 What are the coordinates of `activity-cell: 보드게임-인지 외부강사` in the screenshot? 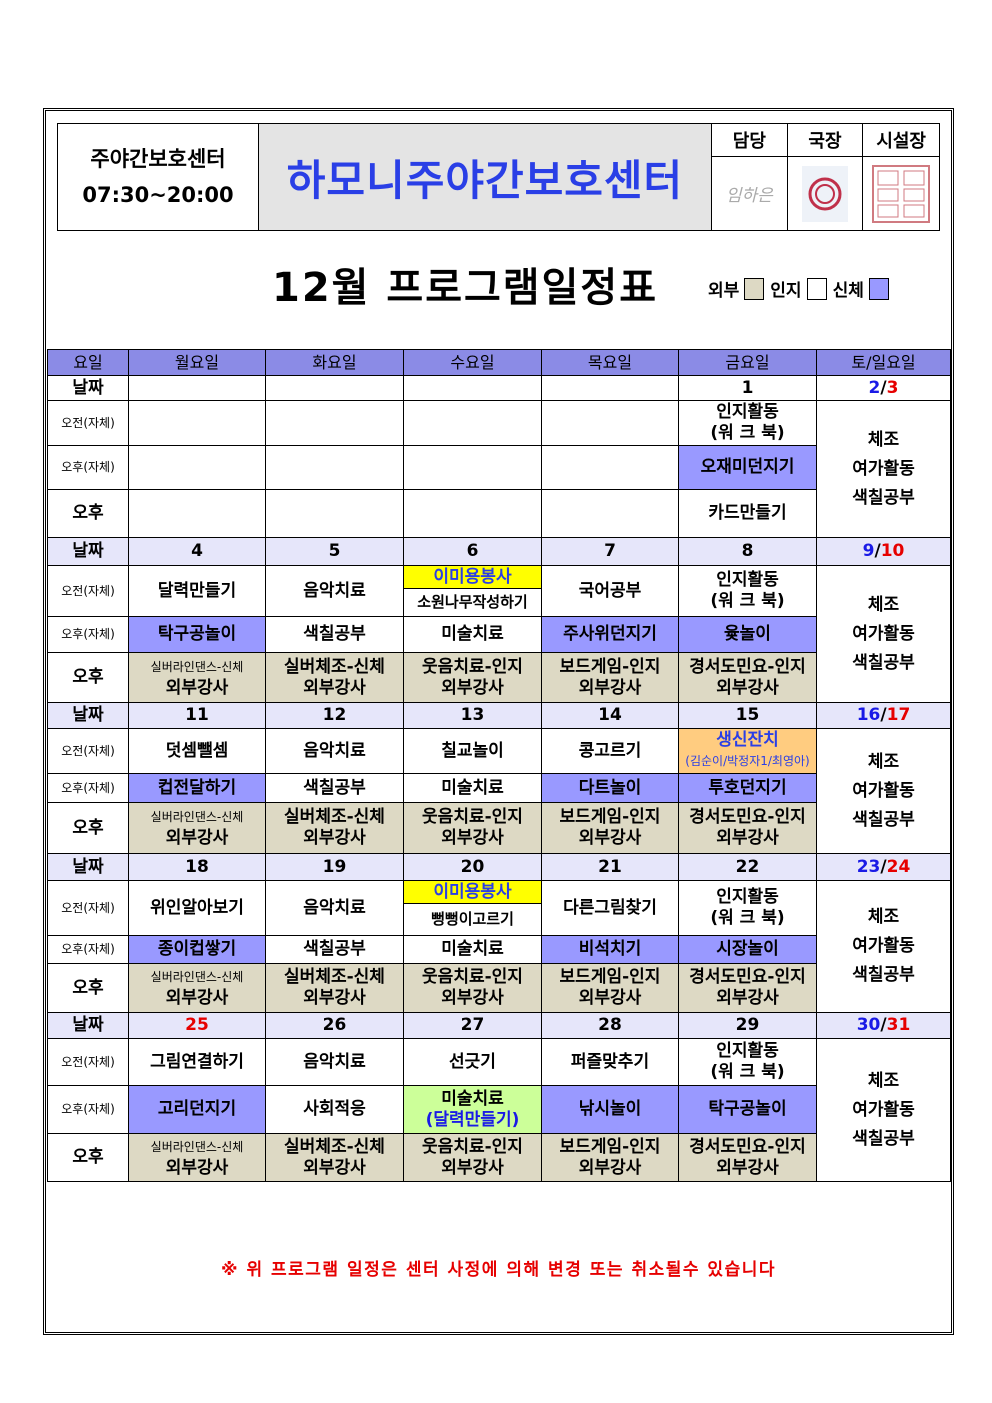 It's located at (610, 828).